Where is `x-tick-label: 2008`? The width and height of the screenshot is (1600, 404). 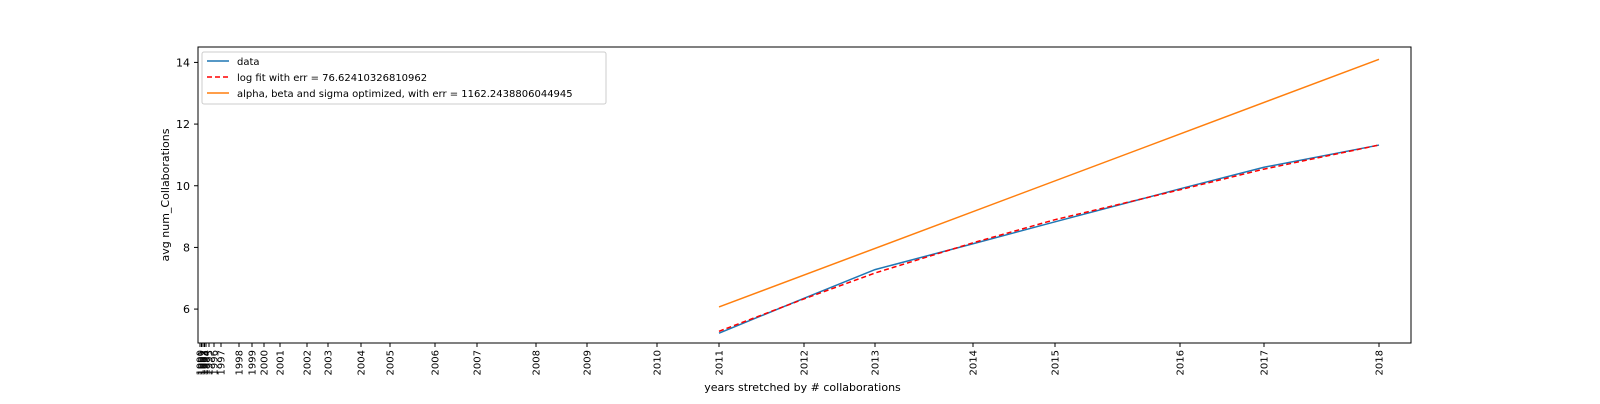
x-tick-label: 2008 is located at coordinates (537, 362).